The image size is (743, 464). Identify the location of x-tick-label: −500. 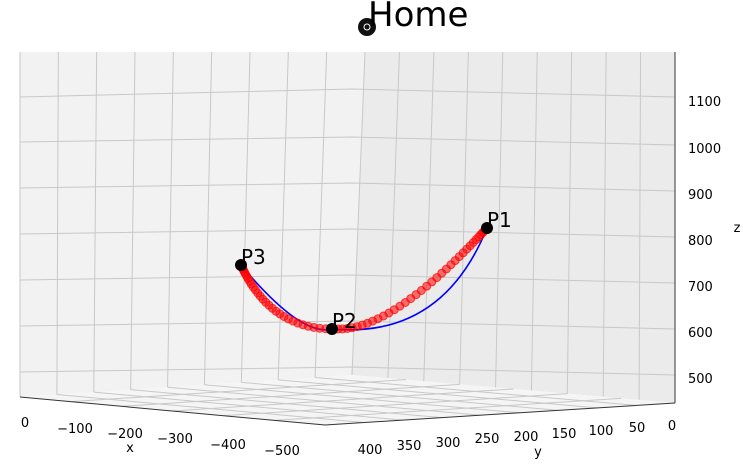
(282, 451).